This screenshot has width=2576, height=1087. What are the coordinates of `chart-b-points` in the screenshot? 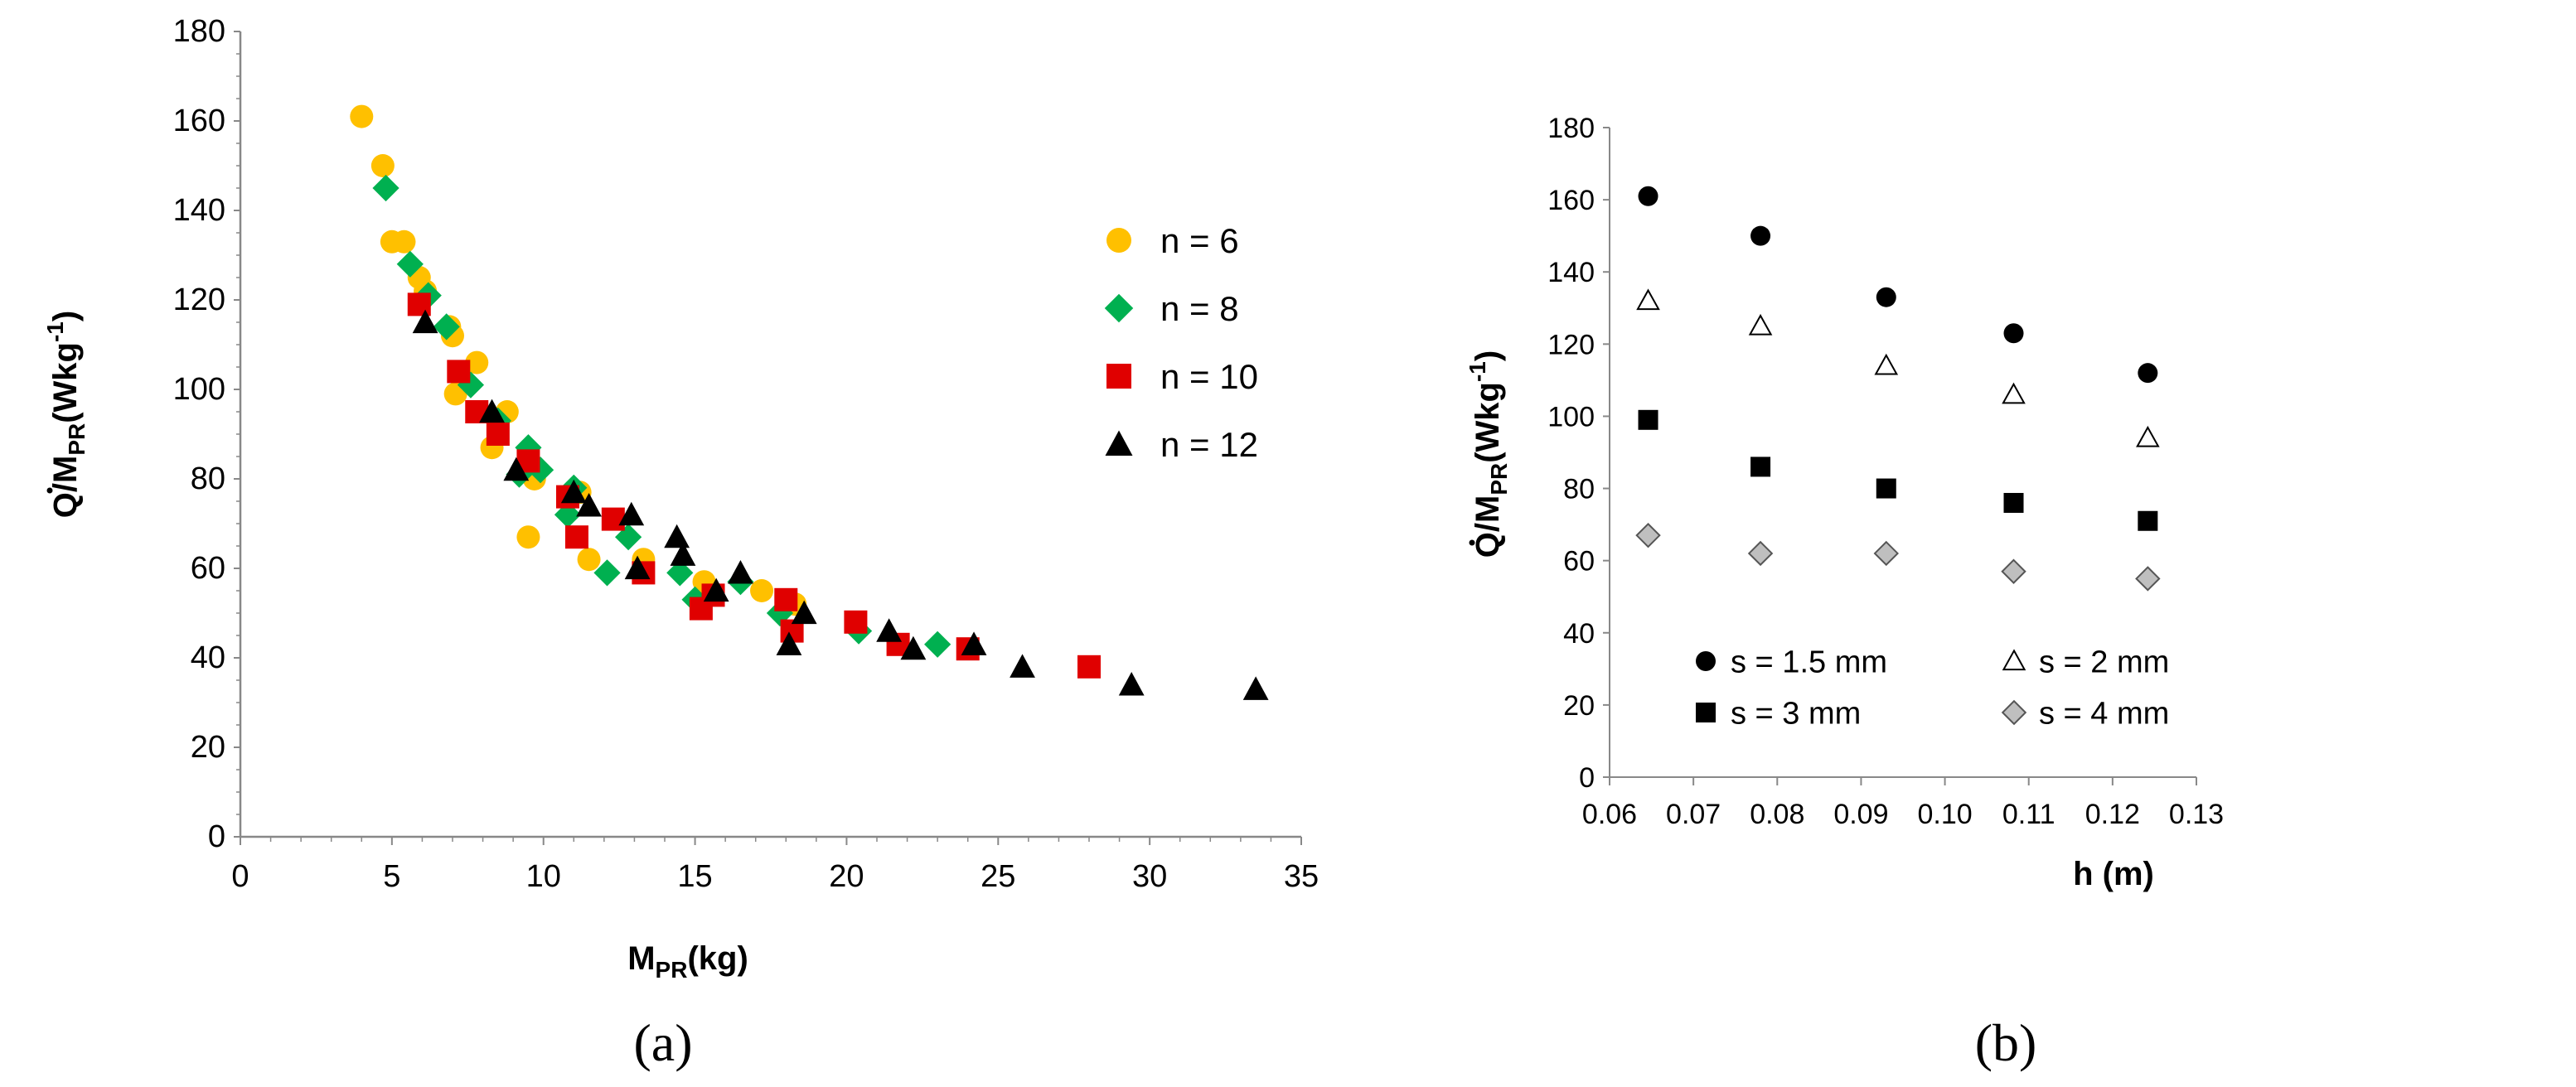 It's located at (1898, 389).